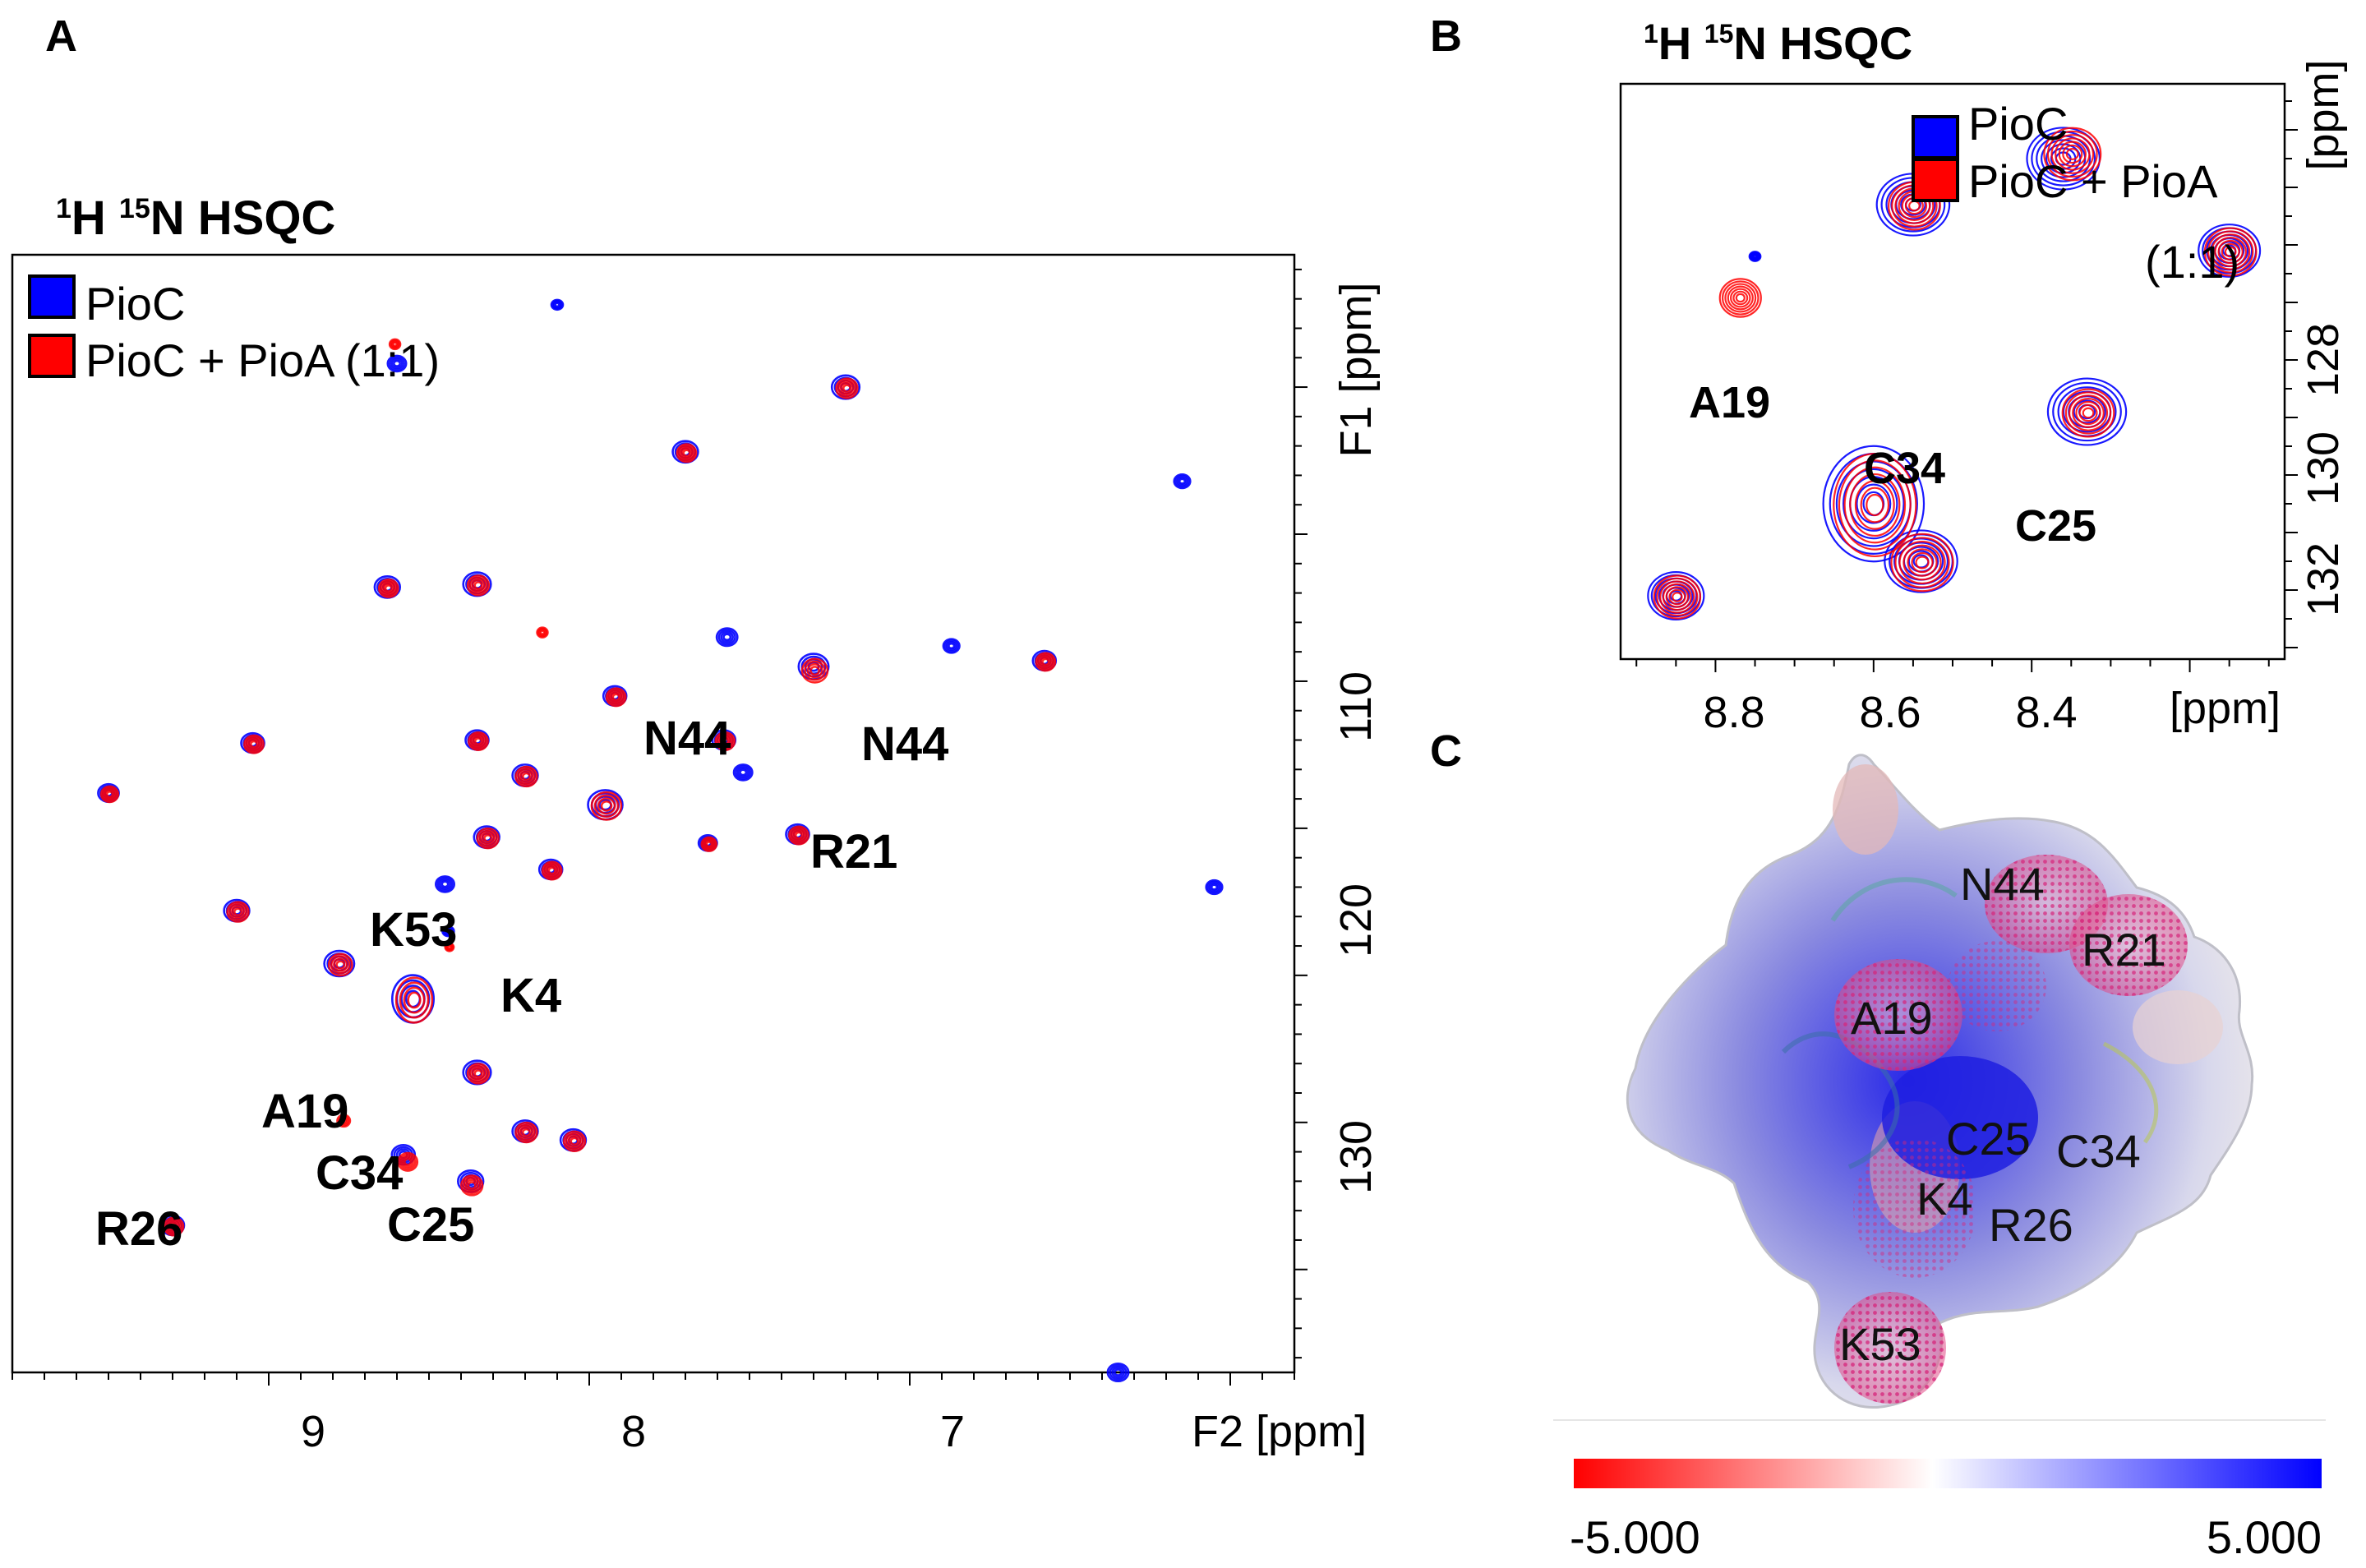  What do you see at coordinates (1890, 712) in the screenshot?
I see `b-x-tick-8-6: 8.6` at bounding box center [1890, 712].